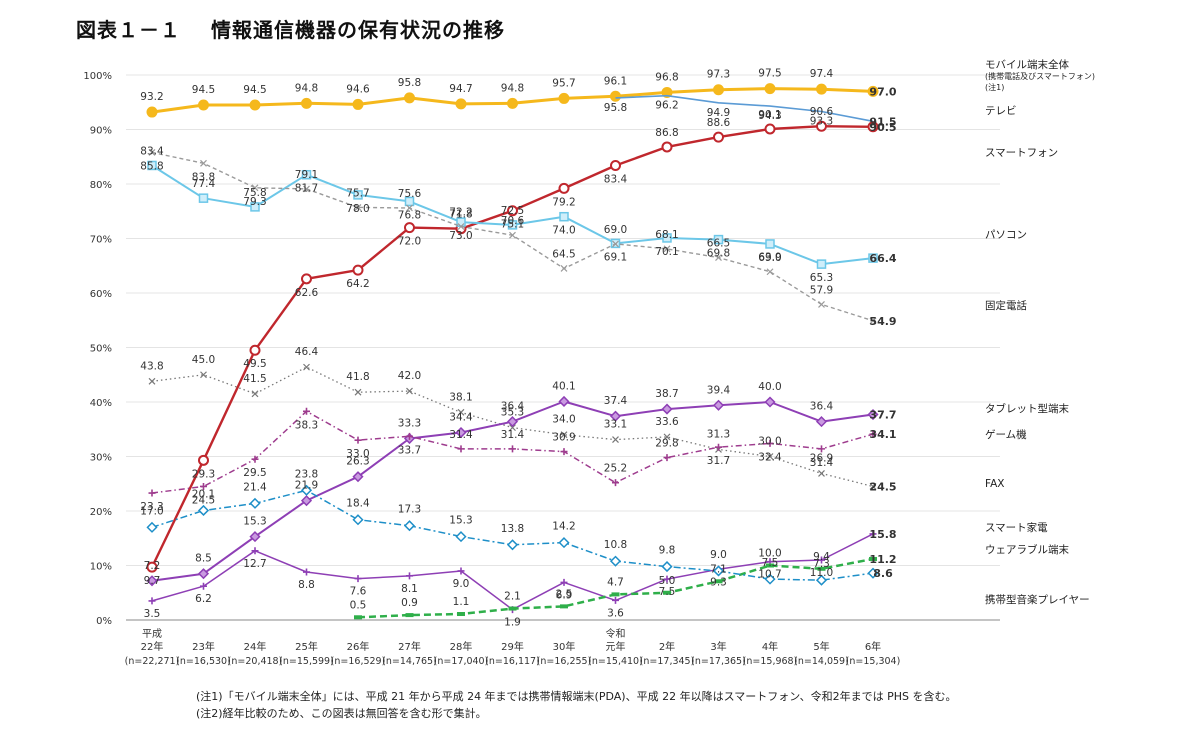 This screenshot has height=739, width=1200. I want to click on data-label-smartphone: 75.1, so click(512, 225).